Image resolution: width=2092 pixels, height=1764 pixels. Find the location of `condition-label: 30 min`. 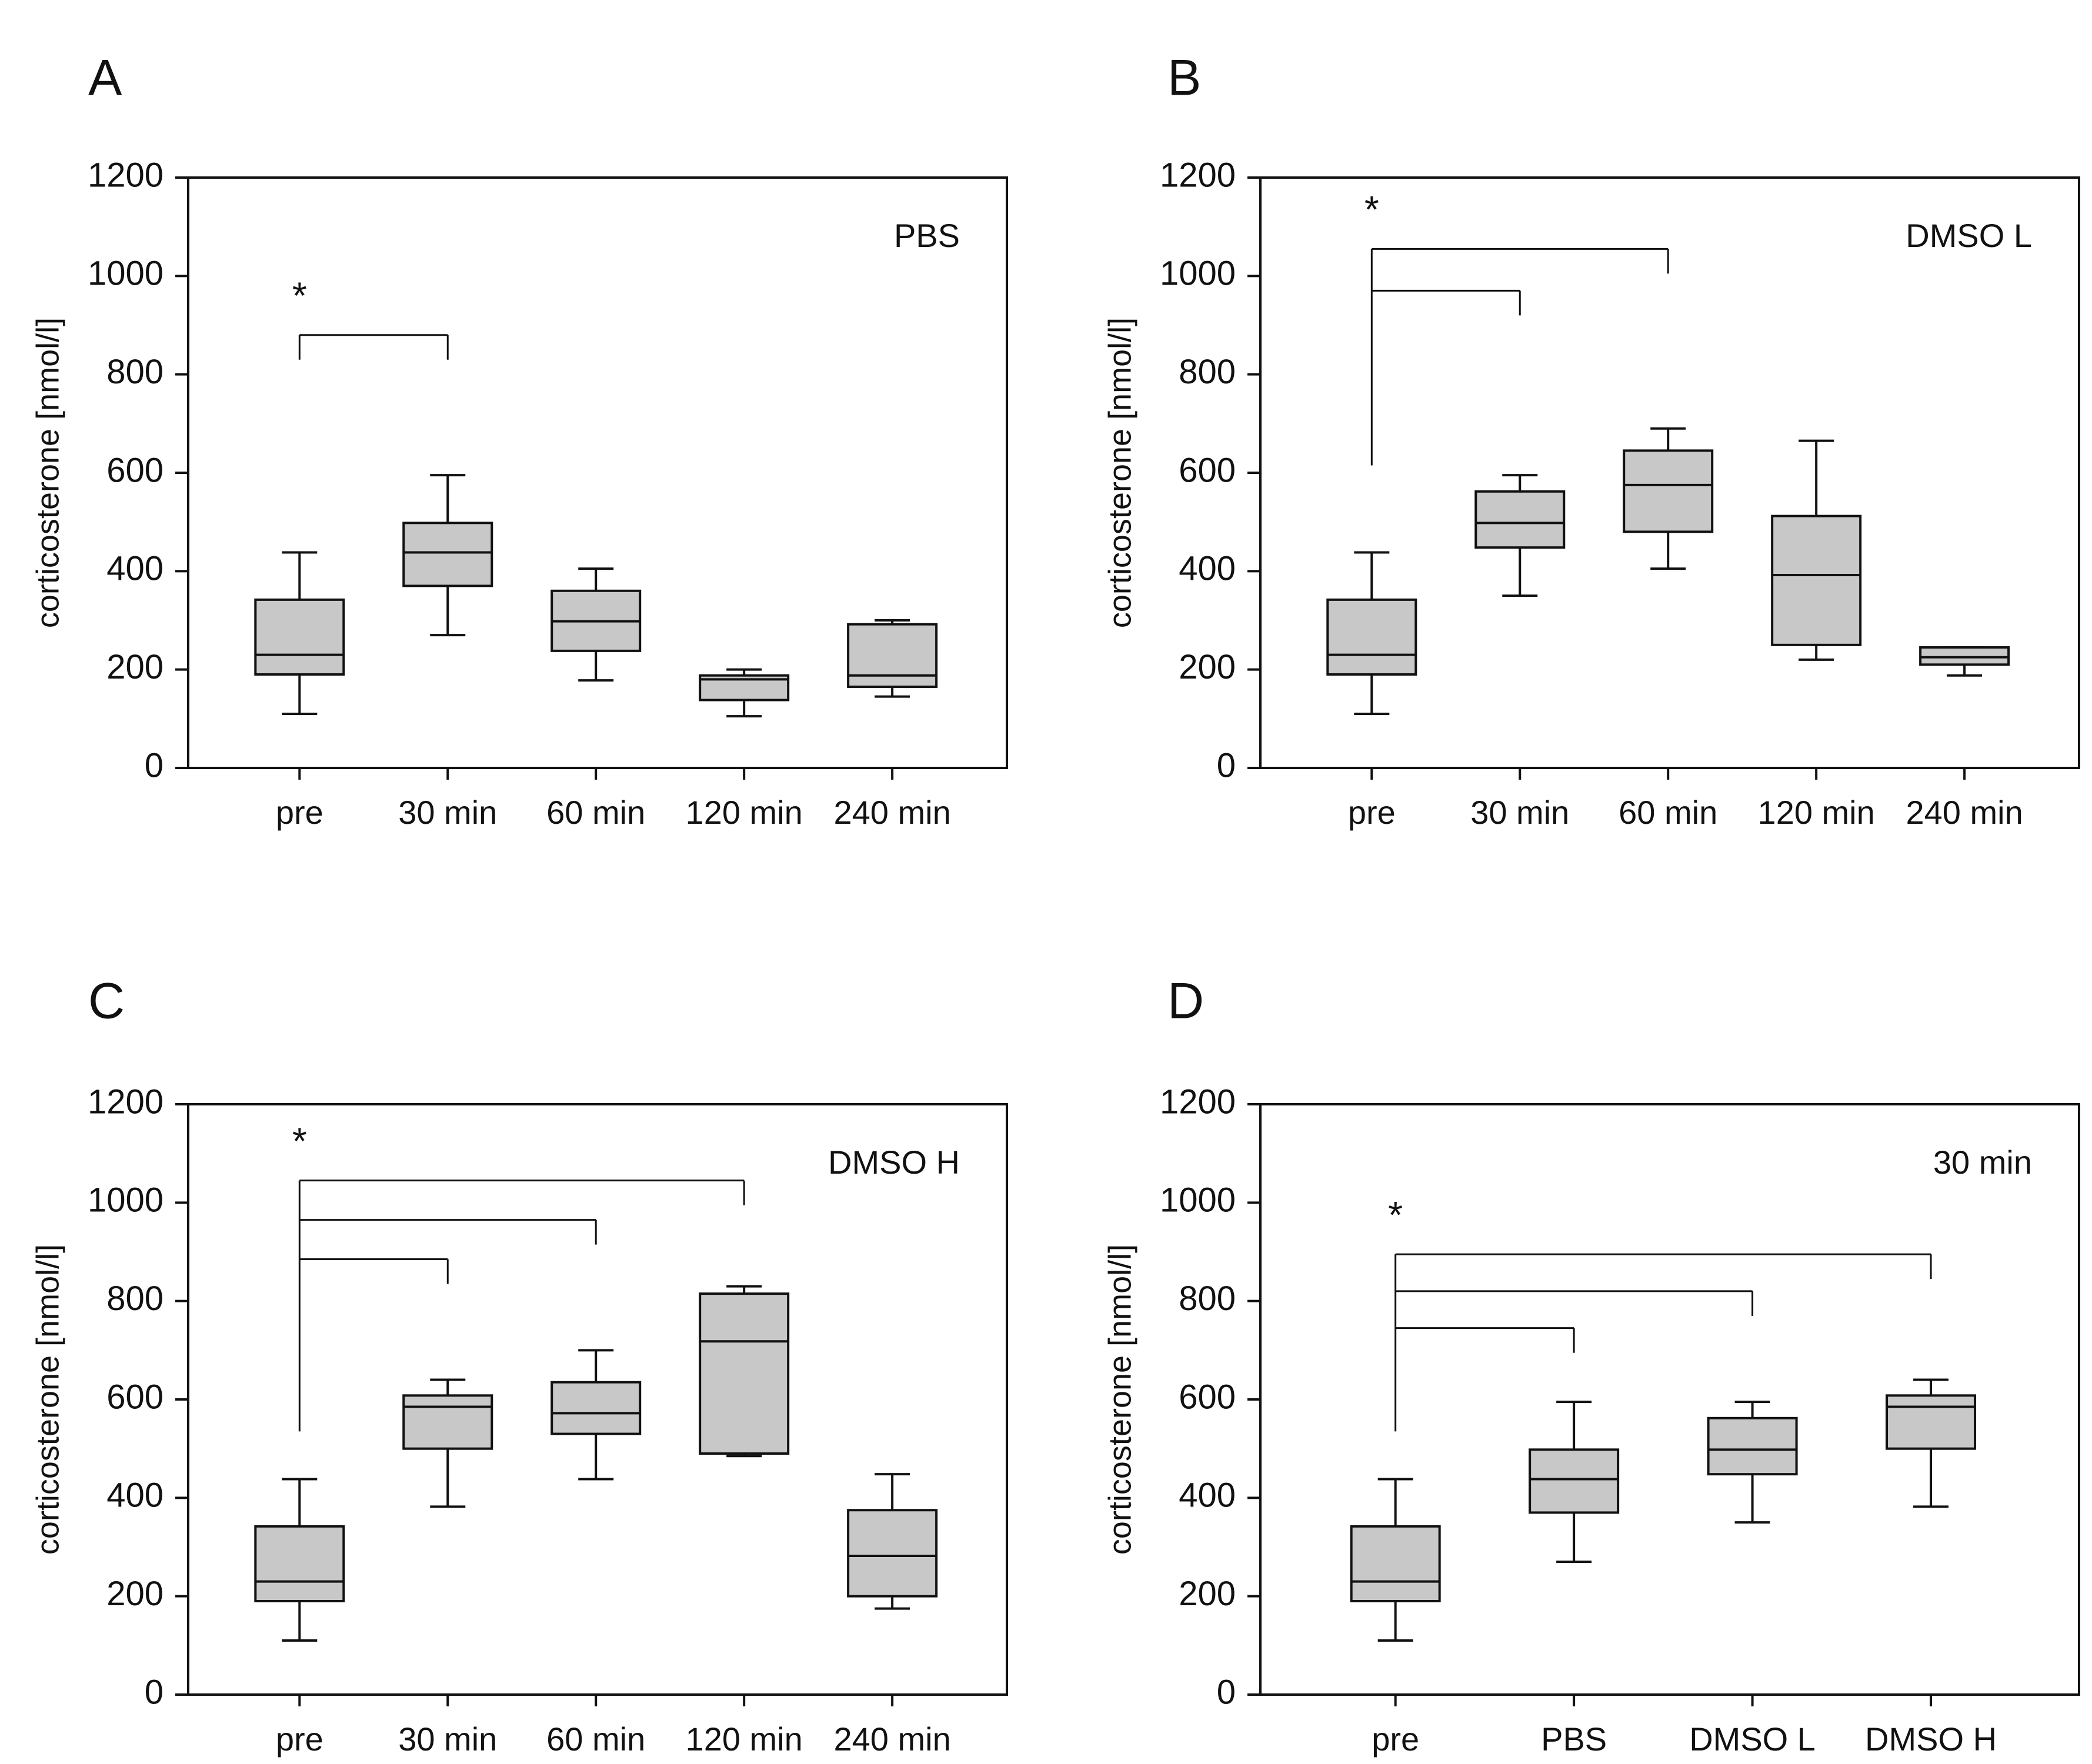

condition-label: 30 min is located at coordinates (1982, 1162).